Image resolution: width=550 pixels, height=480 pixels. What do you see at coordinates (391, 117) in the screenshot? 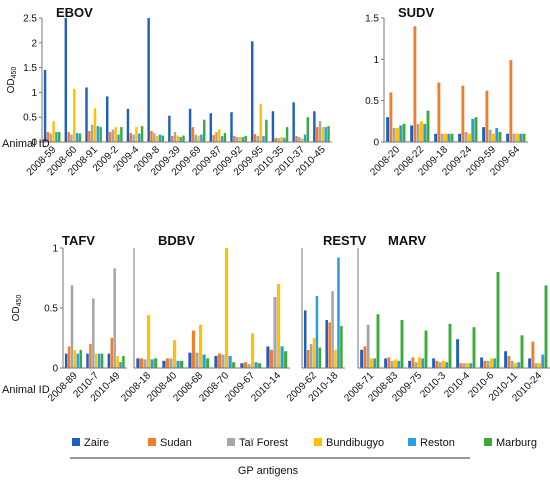
I see `bar-sudv-2008-20-sudan` at bounding box center [391, 117].